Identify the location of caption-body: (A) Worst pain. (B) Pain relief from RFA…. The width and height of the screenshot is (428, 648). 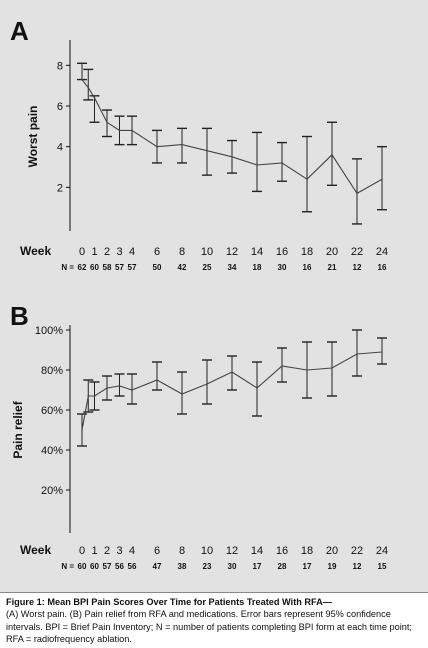
(209, 627).